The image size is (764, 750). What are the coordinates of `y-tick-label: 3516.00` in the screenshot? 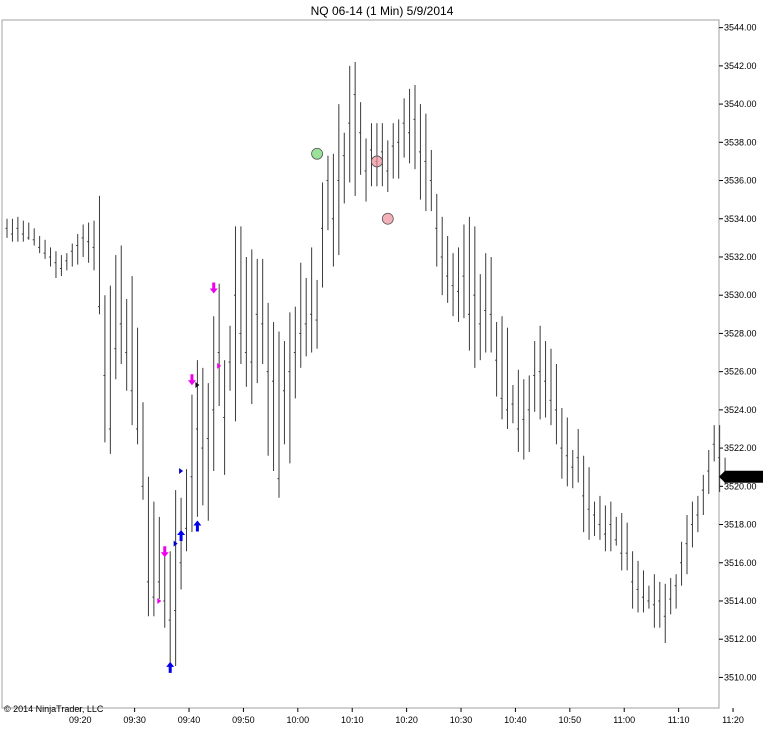 It's located at (740, 563).